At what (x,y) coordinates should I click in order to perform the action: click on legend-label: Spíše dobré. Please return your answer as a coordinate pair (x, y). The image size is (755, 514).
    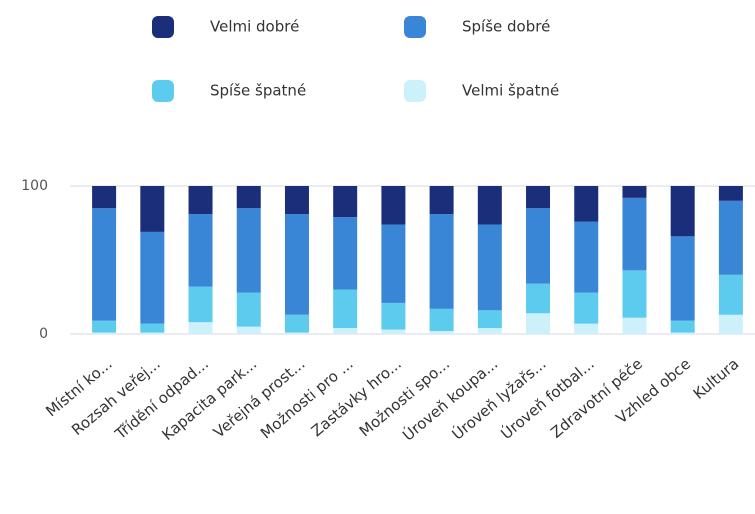
    Looking at the image, I should click on (506, 27).